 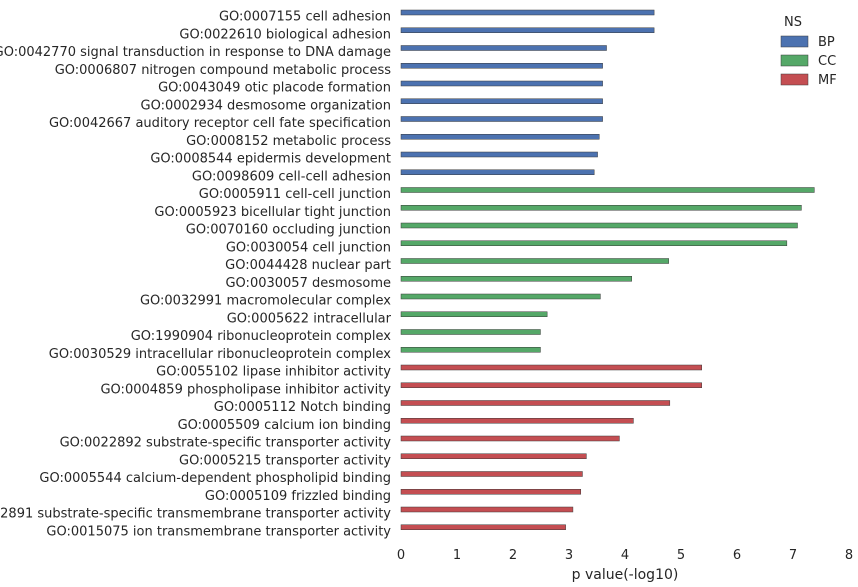 I want to click on x-tick-label: 3, so click(x=569, y=555).